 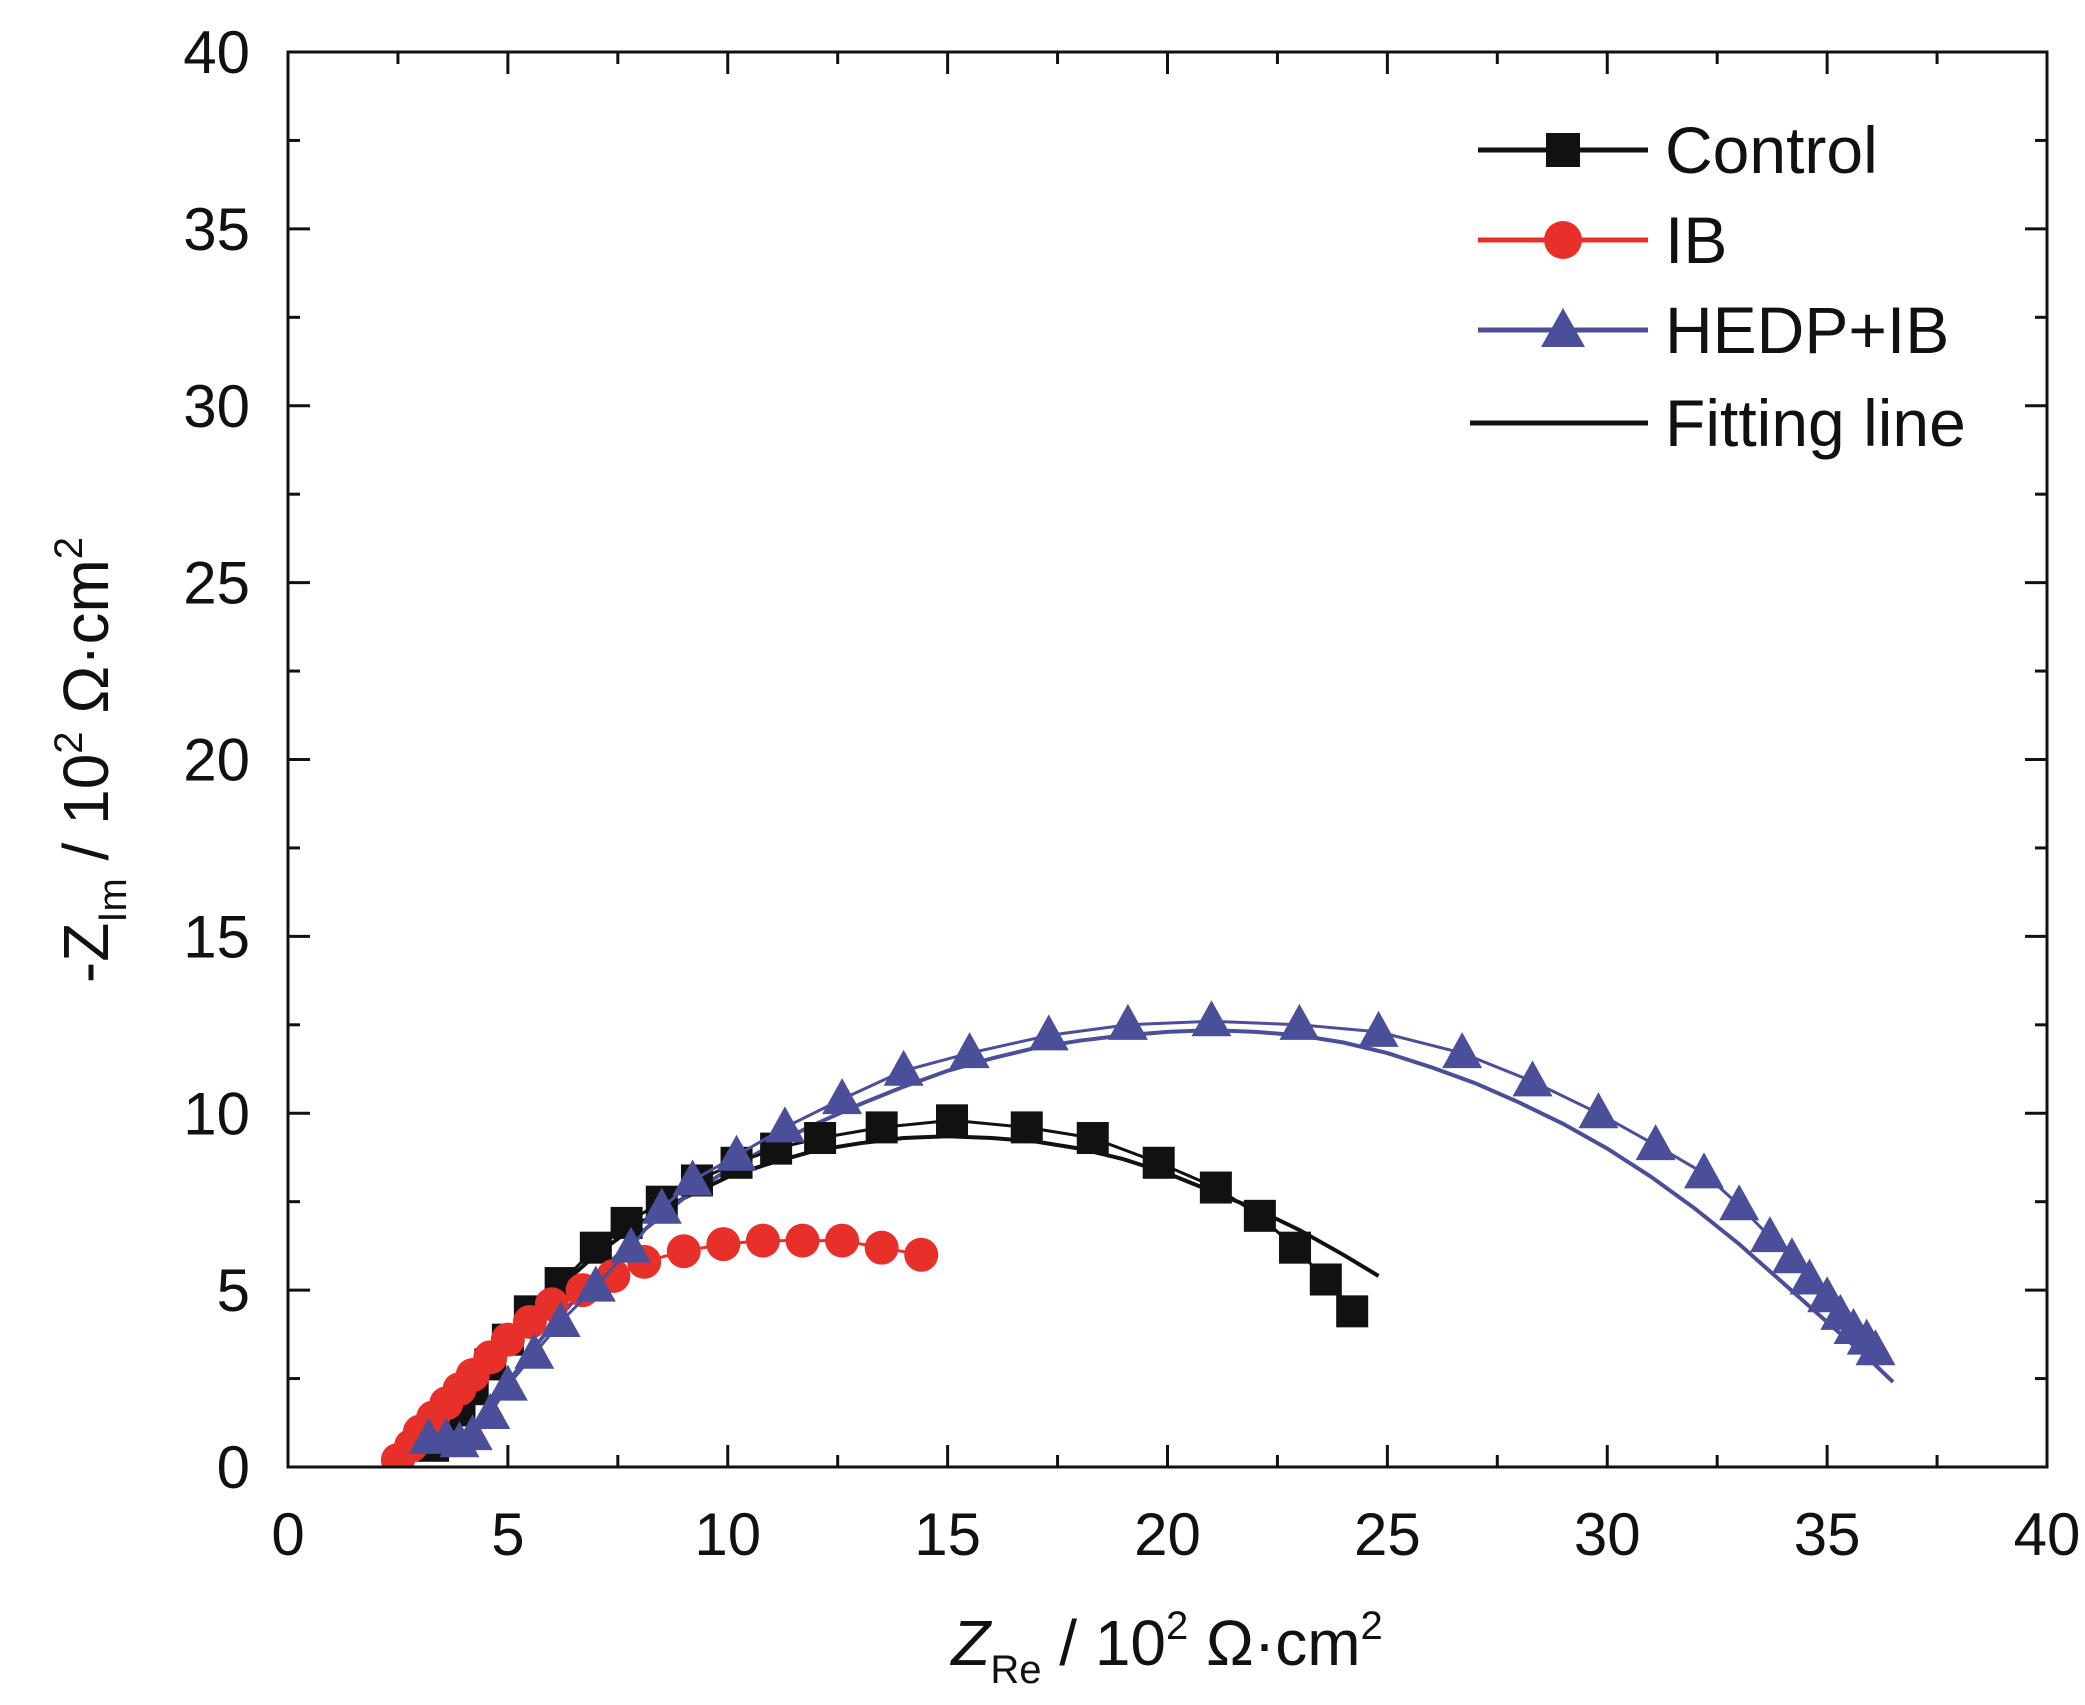 What do you see at coordinates (1827, 1534) in the screenshot?
I see `x-tick-label: 35` at bounding box center [1827, 1534].